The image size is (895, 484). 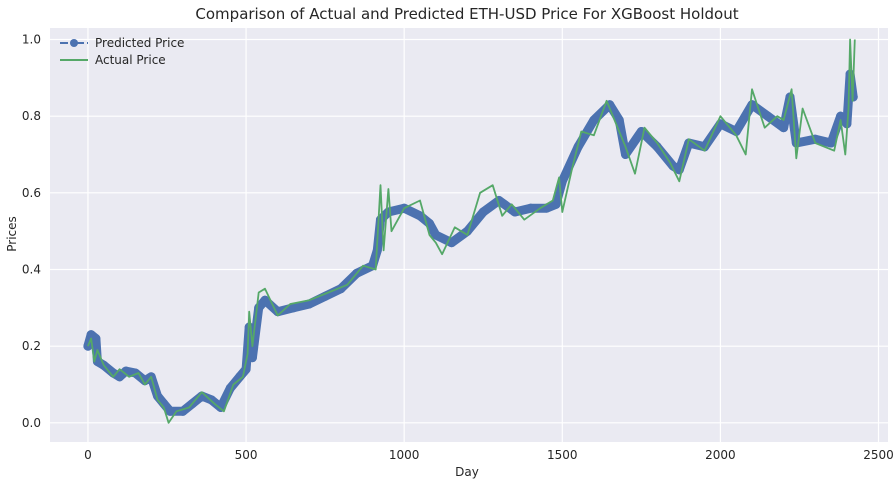 What do you see at coordinates (467, 472) in the screenshot?
I see `x-axis-label: Day` at bounding box center [467, 472].